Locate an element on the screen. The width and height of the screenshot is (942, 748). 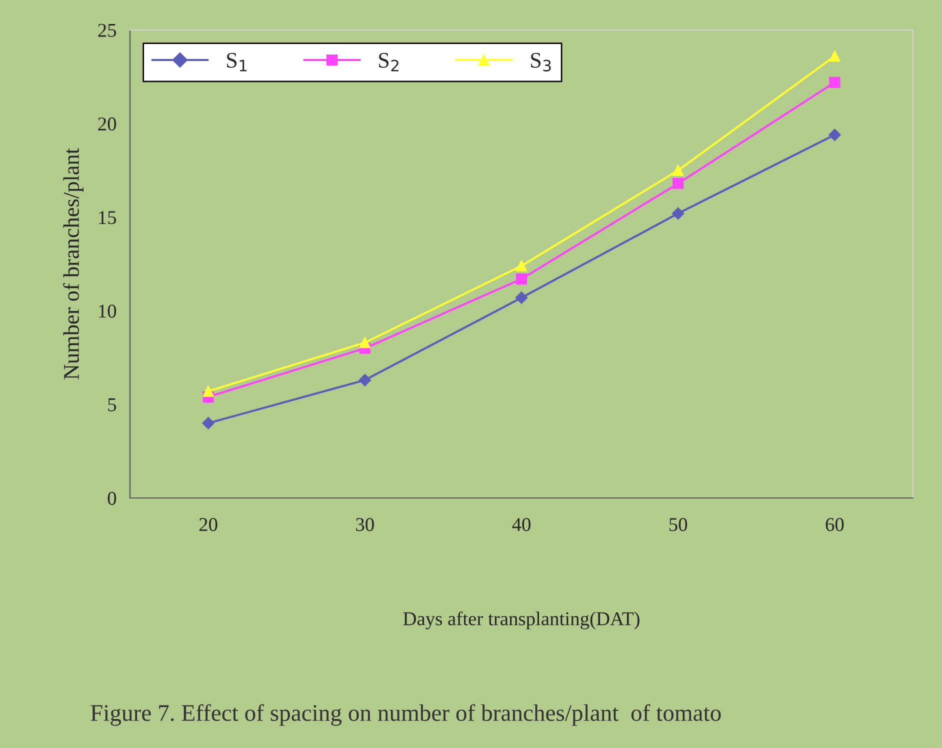
x-tick-label: 20 is located at coordinates (208, 525).